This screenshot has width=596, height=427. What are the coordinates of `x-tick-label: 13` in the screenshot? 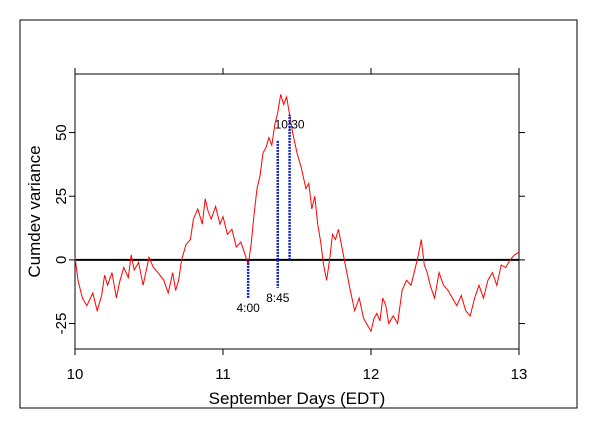 It's located at (519, 374).